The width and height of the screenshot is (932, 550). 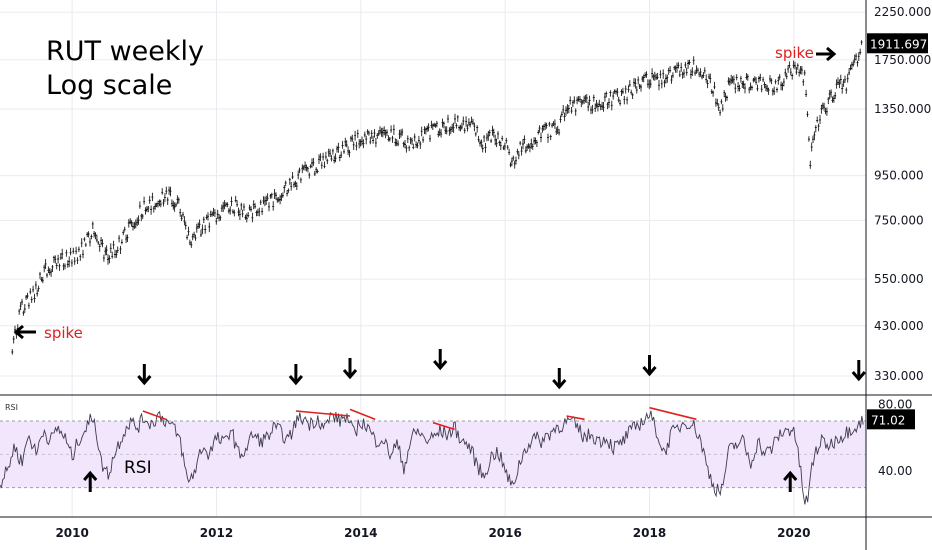 What do you see at coordinates (649, 533) in the screenshot?
I see `x-tick-label: 2018` at bounding box center [649, 533].